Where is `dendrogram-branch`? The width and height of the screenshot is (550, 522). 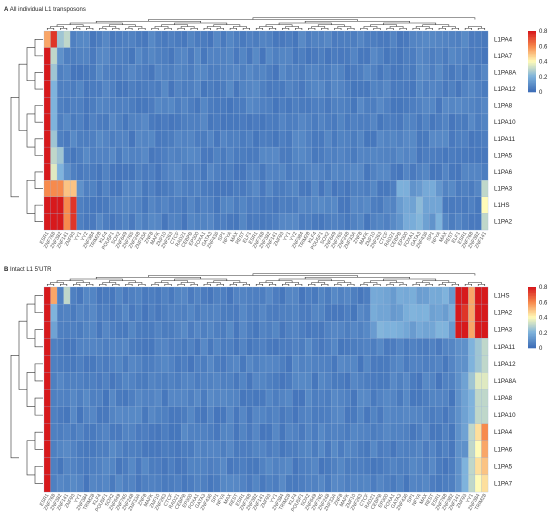
dendrogram-branch is located at coordinates (38, 180).